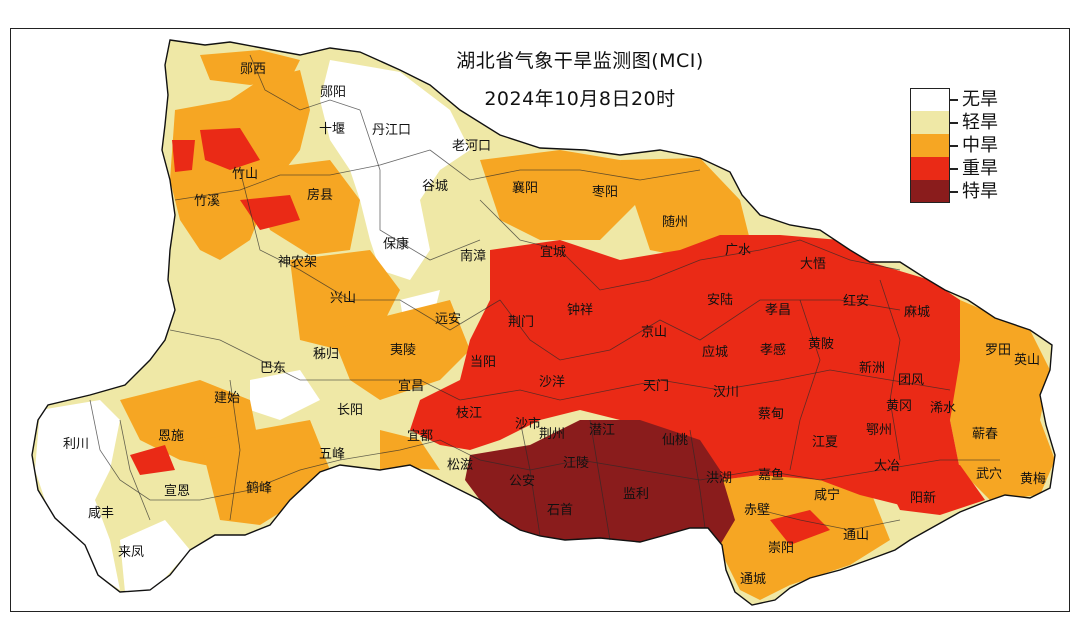 Image resolution: width=1080 pixels, height=640 pixels. I want to click on label-jiangling: 江陵, so click(576, 463).